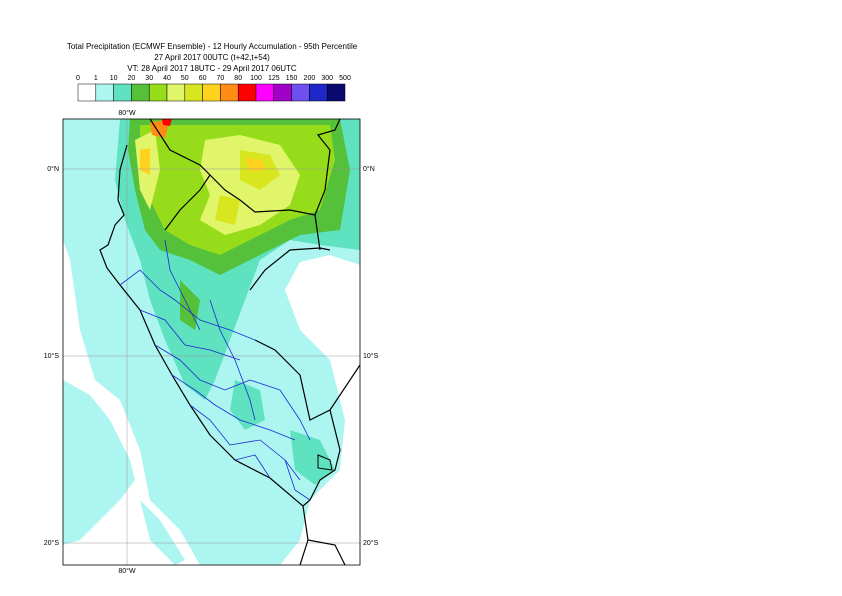  Describe the element at coordinates (132, 78) in the screenshot. I see `legend-label: 20` at that location.